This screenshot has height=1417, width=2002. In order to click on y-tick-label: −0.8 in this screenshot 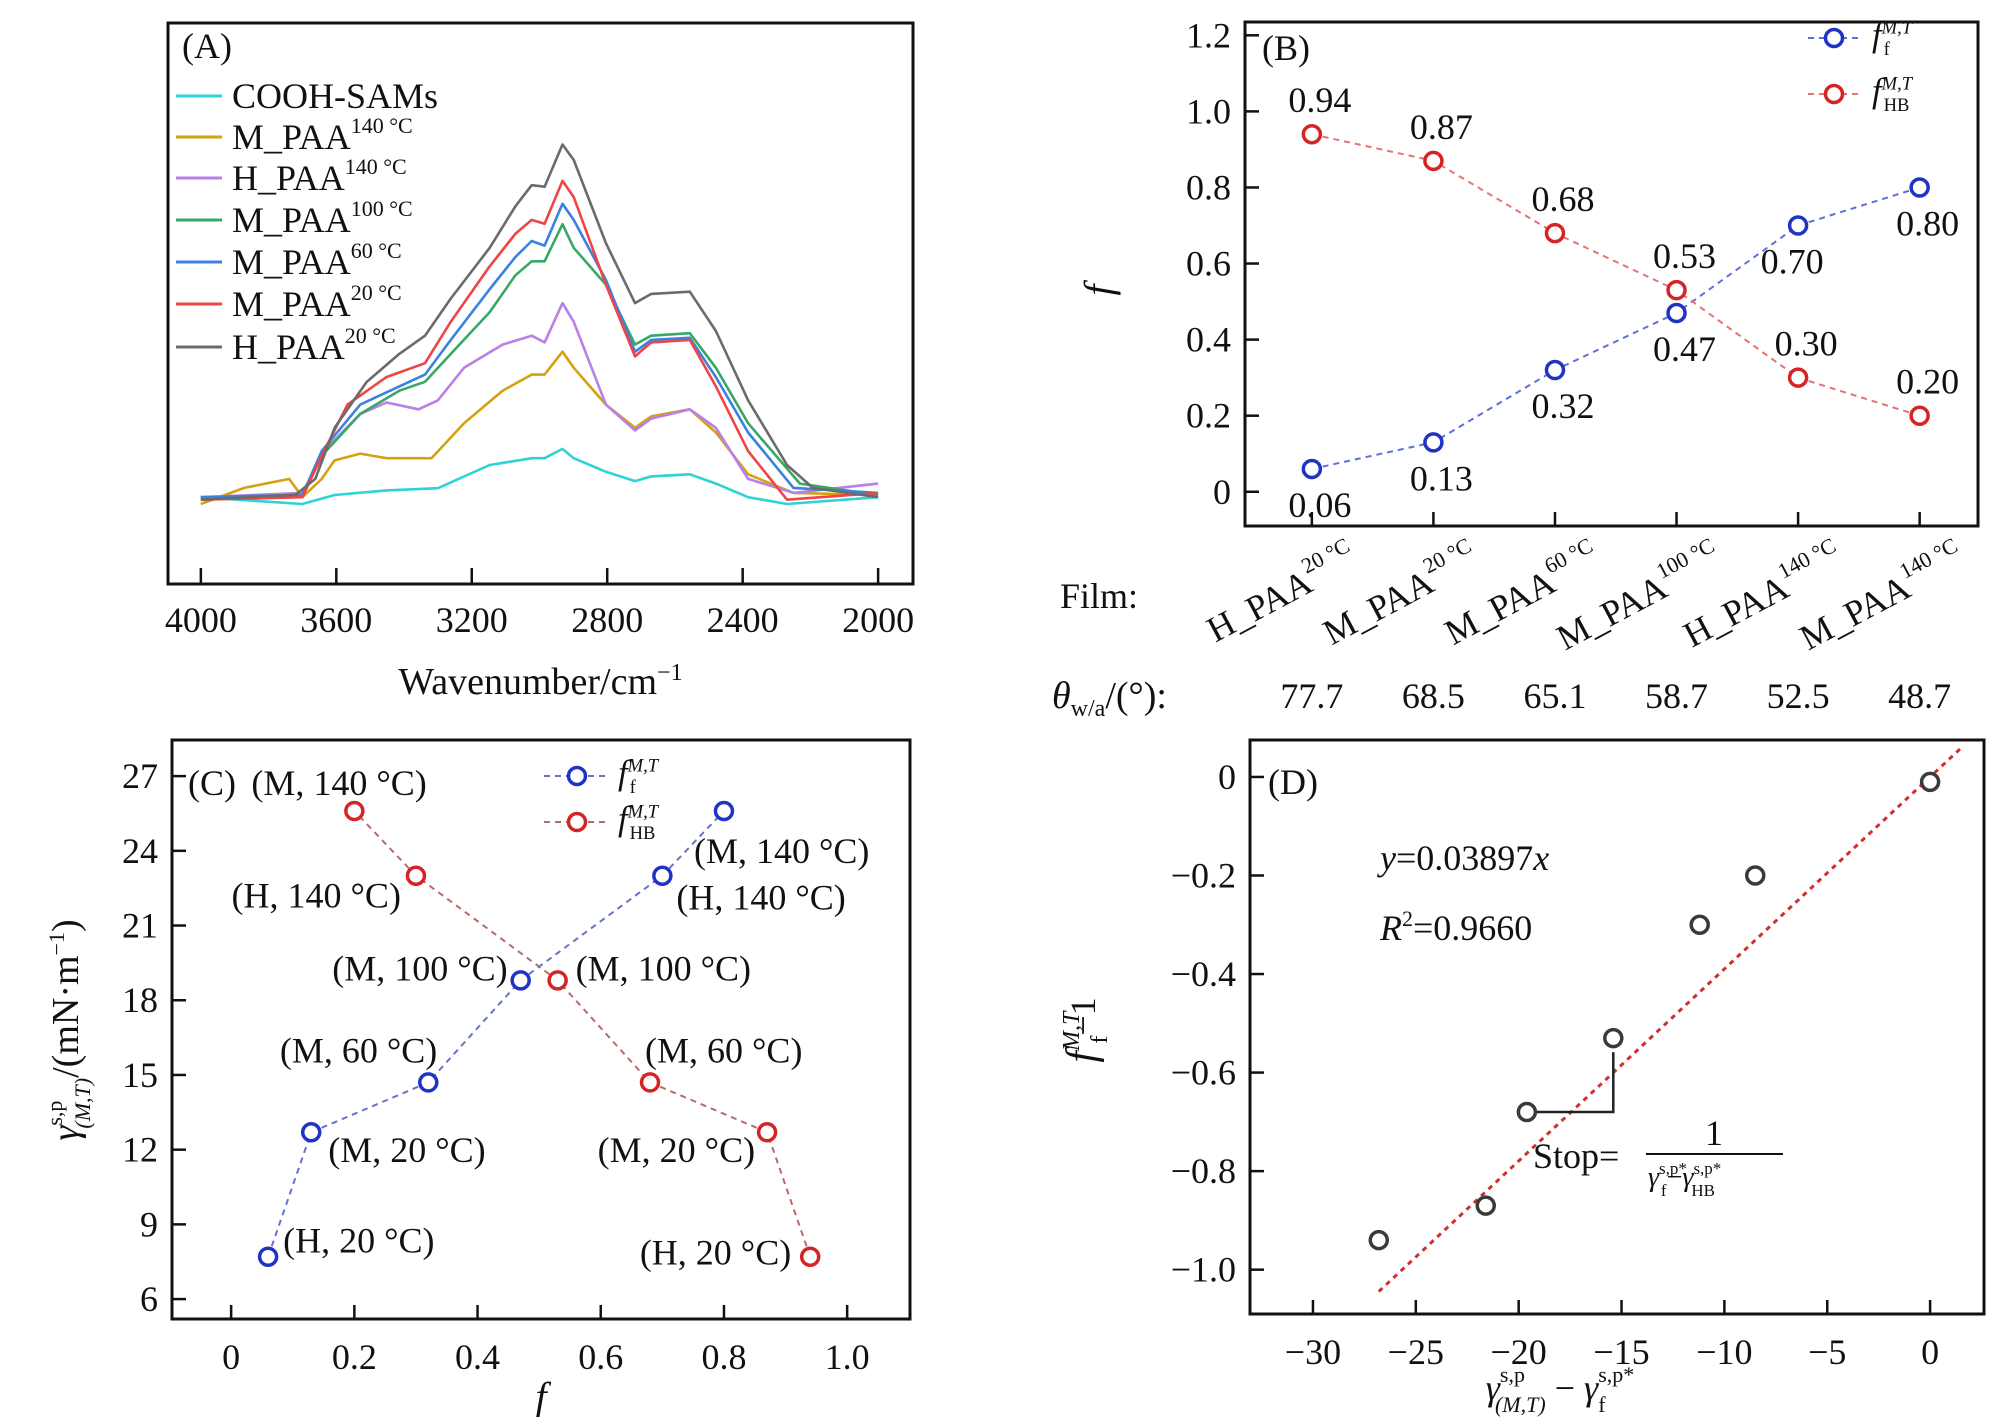, I will do `click(1203, 1171)`.